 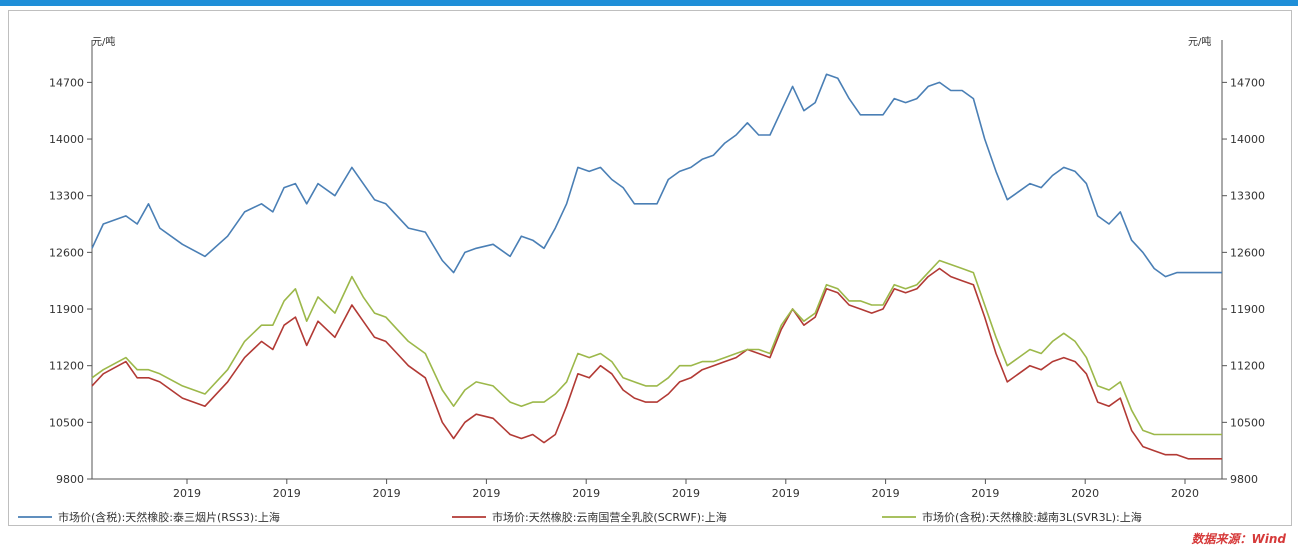 I want to click on right-y-tick-label: 9800, so click(x=1244, y=479).